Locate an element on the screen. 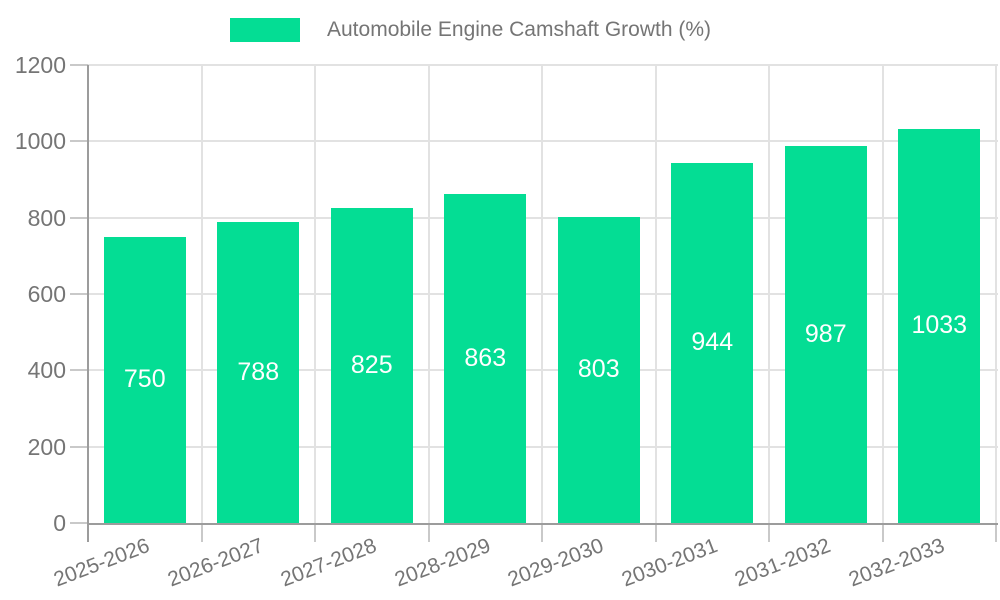 The height and width of the screenshot is (600, 1000). x-axis-tick-label: 2031-2032 is located at coordinates (782, 563).